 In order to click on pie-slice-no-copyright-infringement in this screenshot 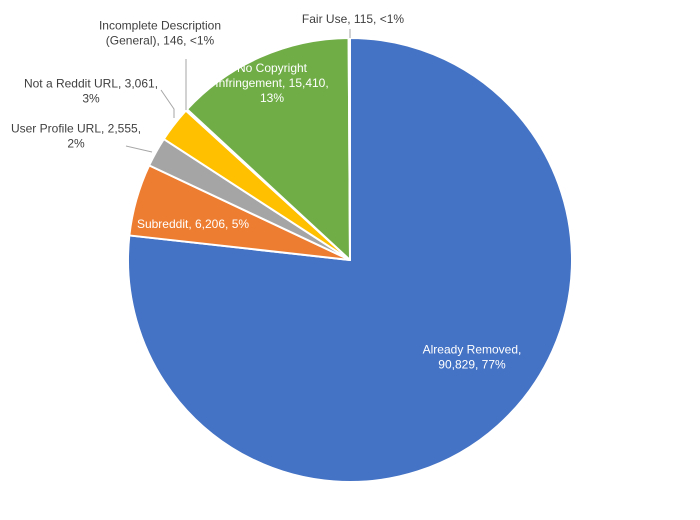, I will do `click(268, 149)`.